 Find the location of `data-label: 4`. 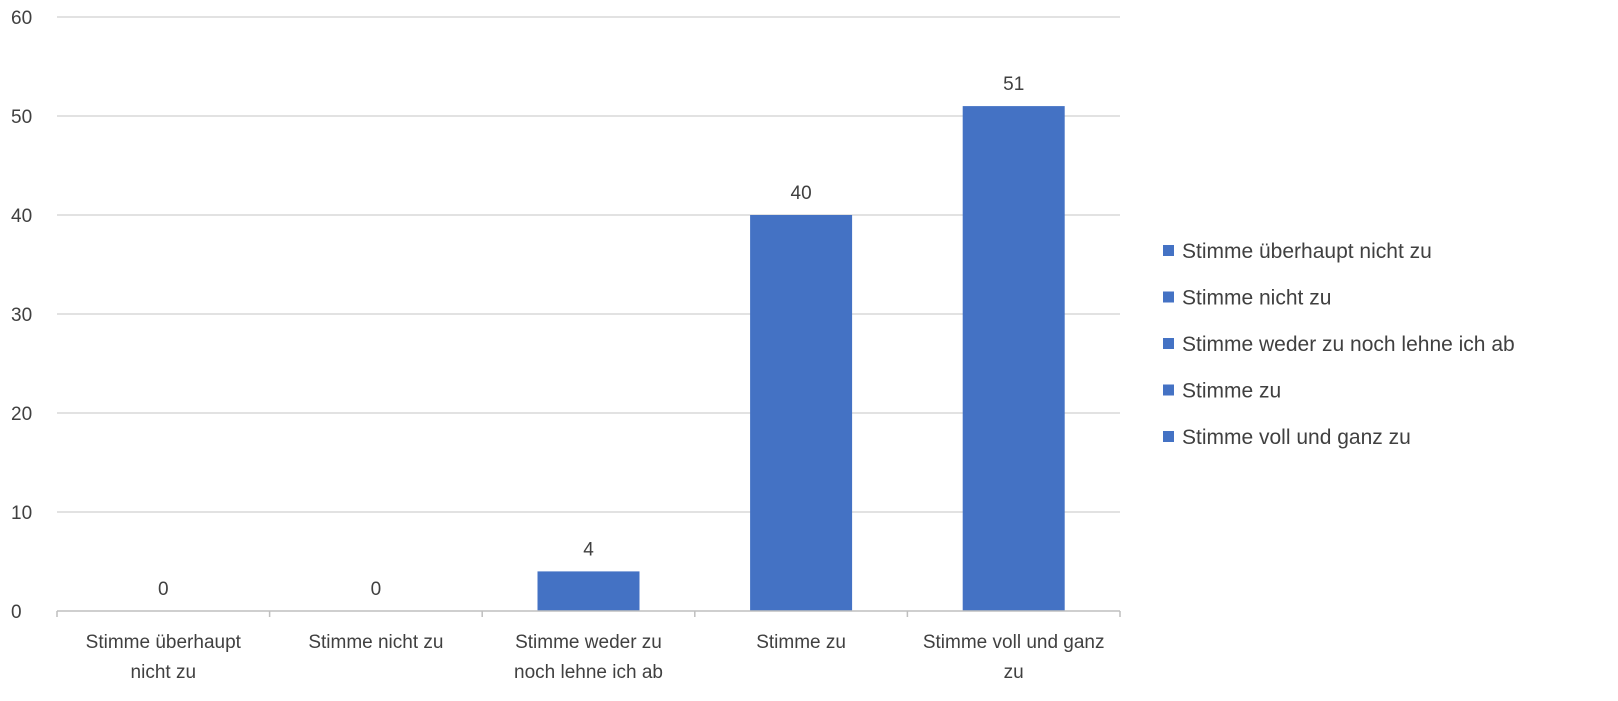

data-label: 4 is located at coordinates (588, 549).